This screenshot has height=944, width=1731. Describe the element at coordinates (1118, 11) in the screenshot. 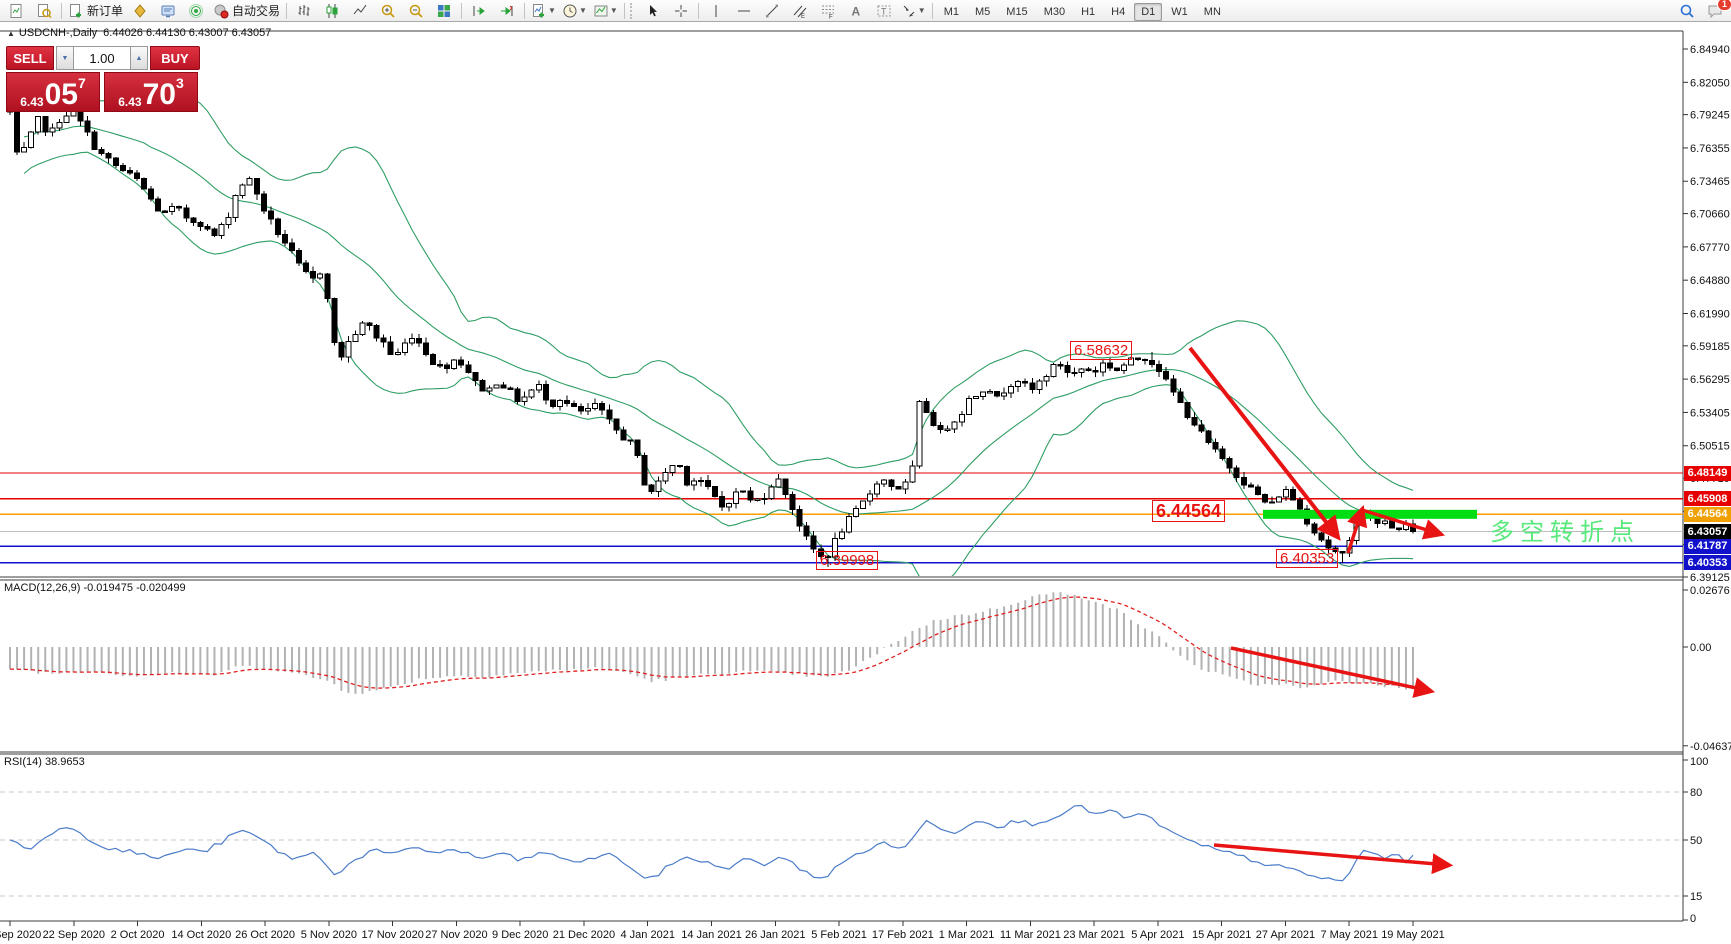

I see `timeframe-button-H4: H4` at that location.